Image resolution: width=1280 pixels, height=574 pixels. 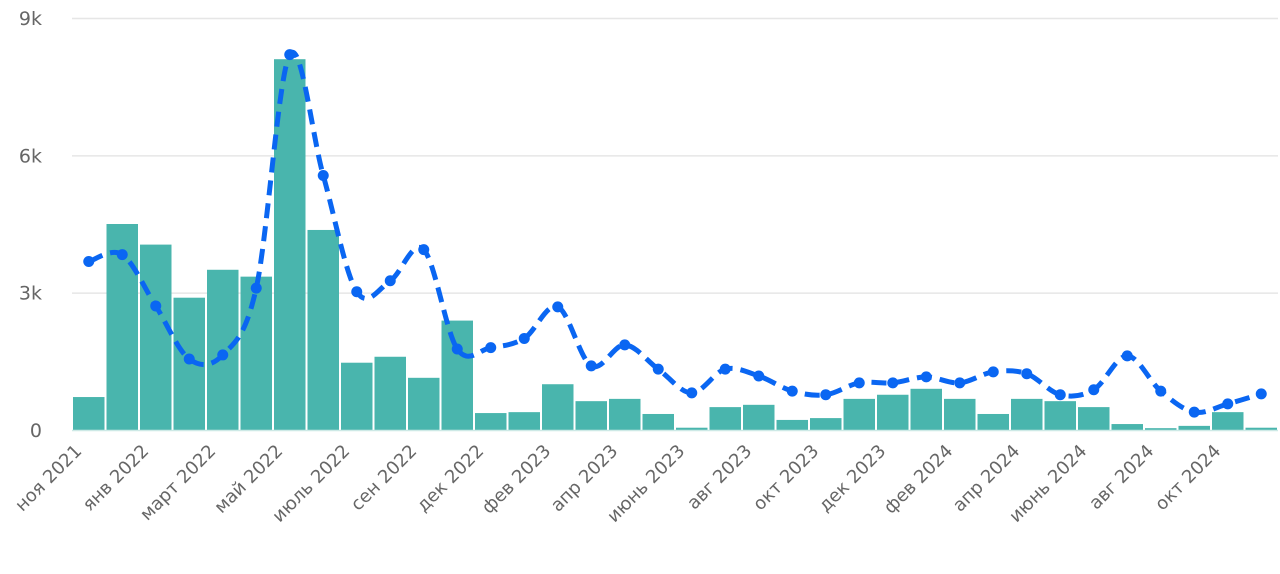 I want to click on x-tick-label: дек 2023, so click(x=853, y=479).